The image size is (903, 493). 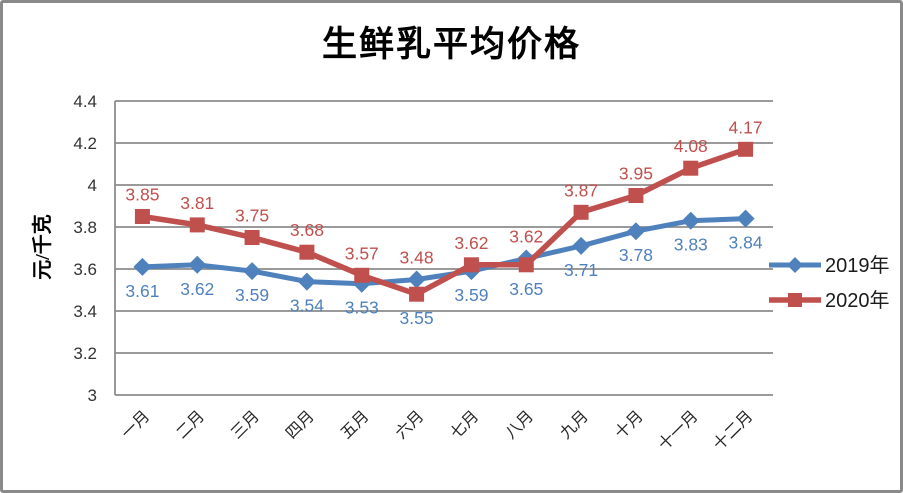 I want to click on x-tick-label: 十二月, so click(x=733, y=430).